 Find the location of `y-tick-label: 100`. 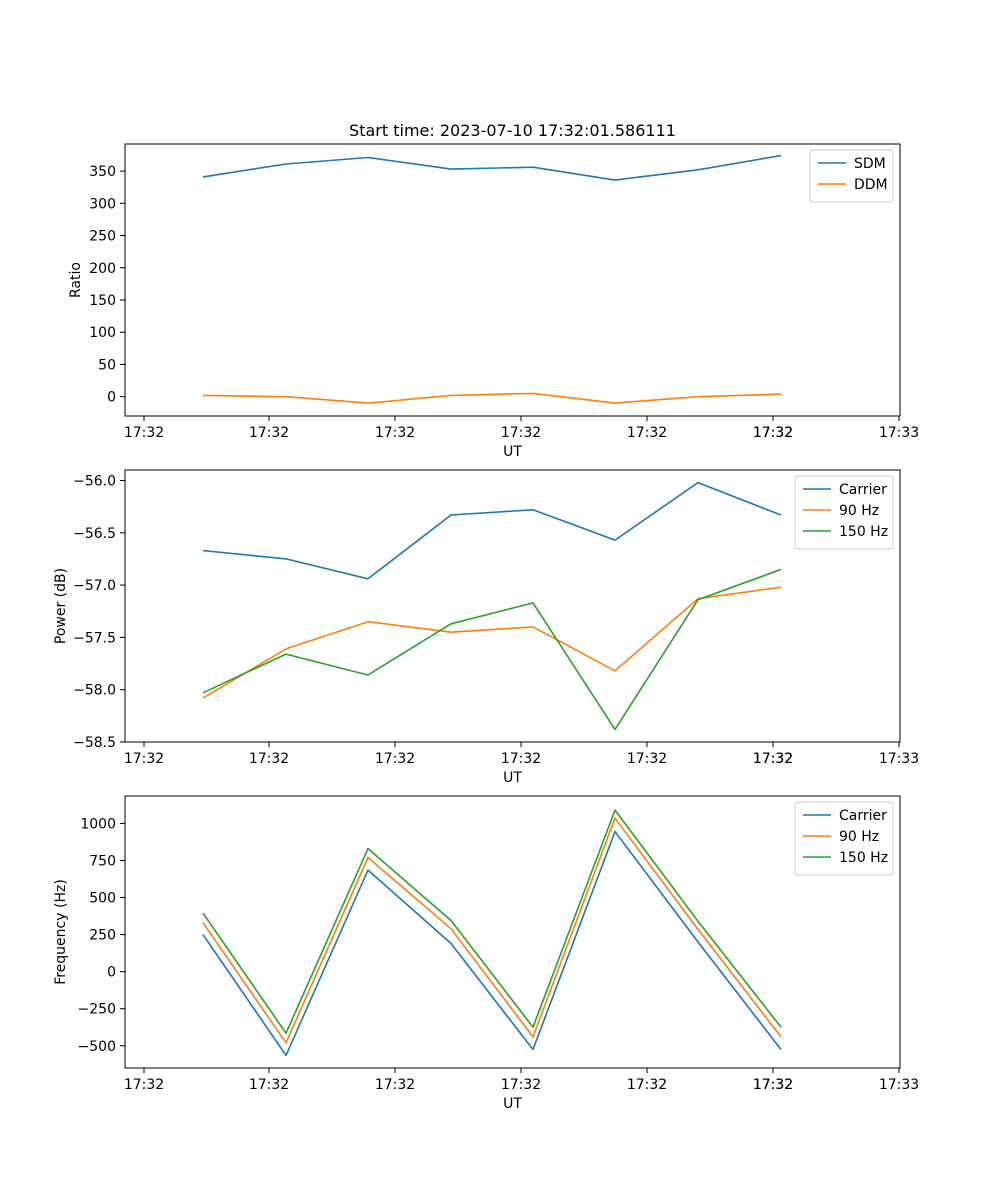

y-tick-label: 100 is located at coordinates (102, 333).